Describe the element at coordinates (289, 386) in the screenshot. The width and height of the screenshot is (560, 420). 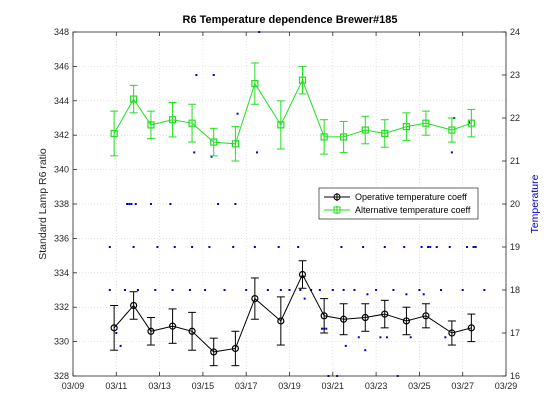
I see `x-tick-label: 03/19` at that location.